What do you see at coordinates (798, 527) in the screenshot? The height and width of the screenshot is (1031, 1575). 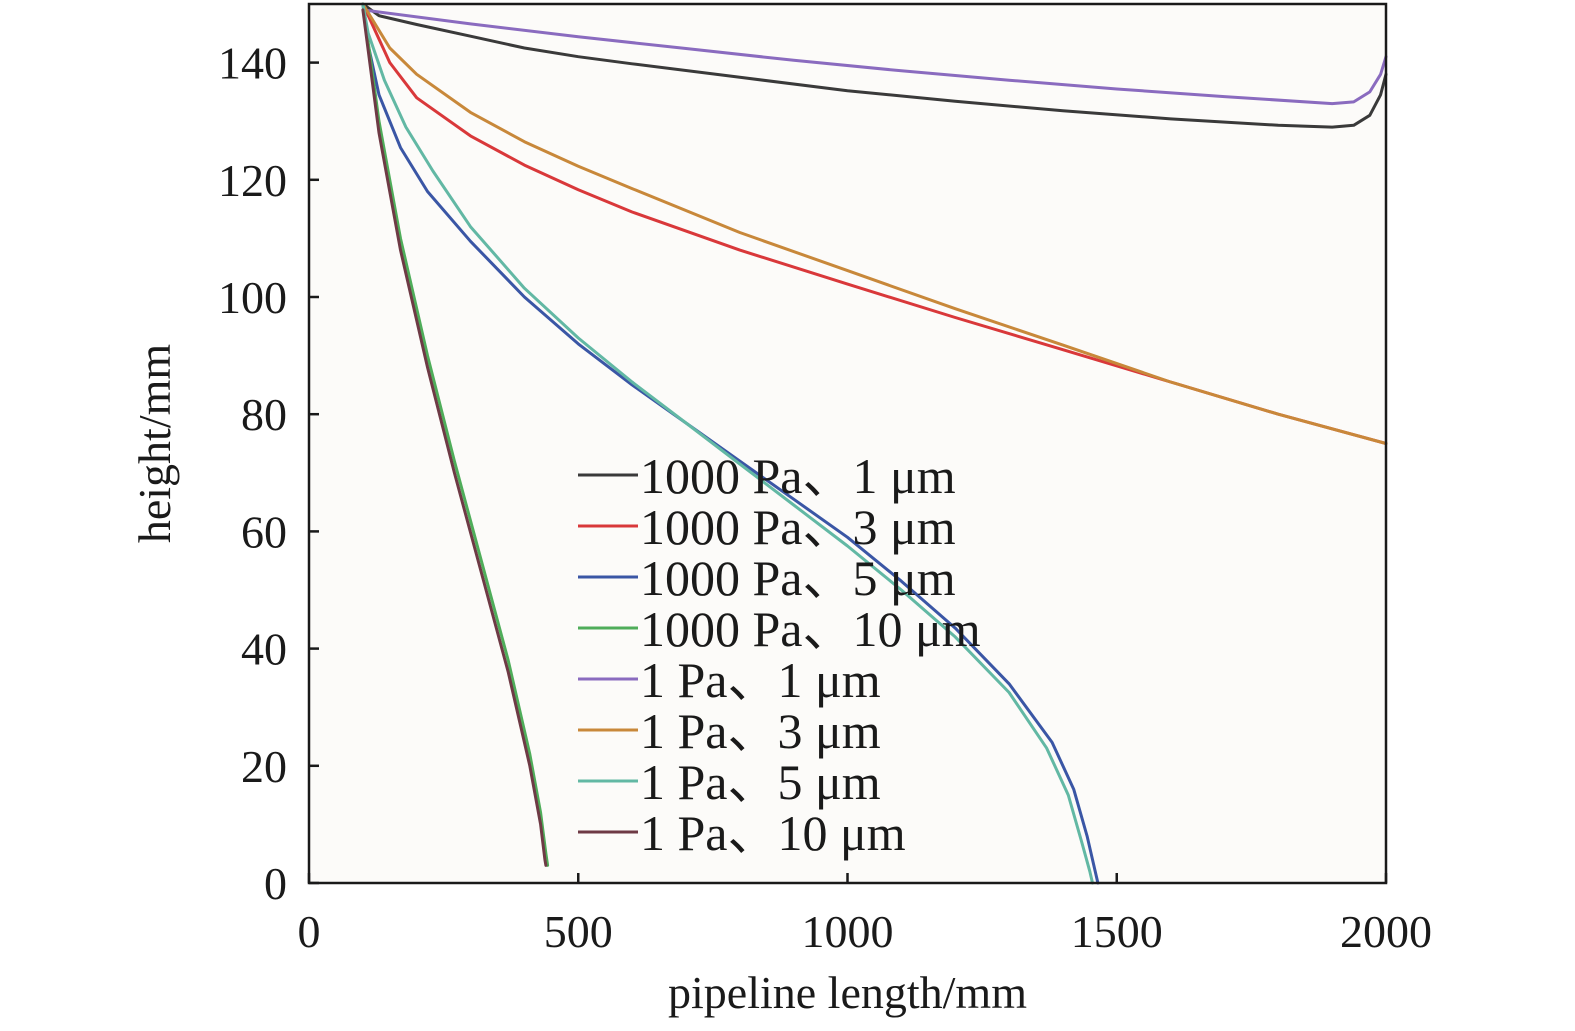 I see `legend-label-2: 1000 Pa、3 μm` at bounding box center [798, 527].